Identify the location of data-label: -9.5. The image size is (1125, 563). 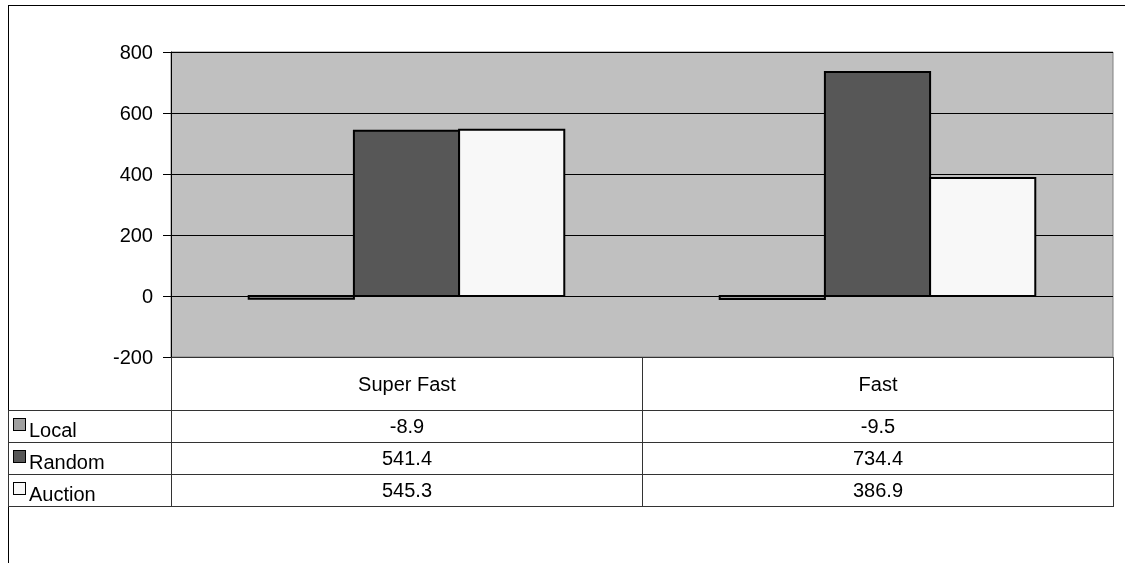
(878, 426).